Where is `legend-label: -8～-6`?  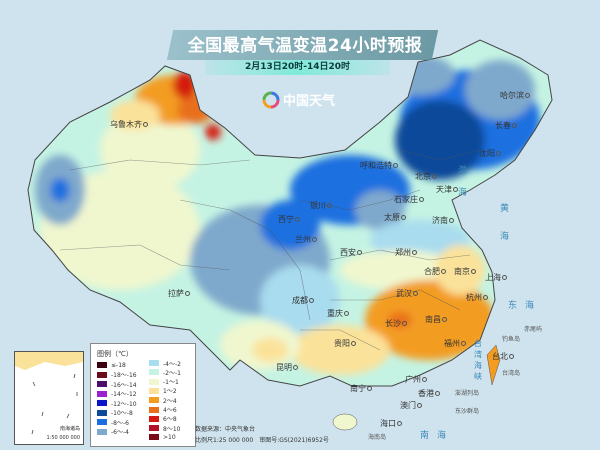 legend-label: -8～-6 is located at coordinates (120, 423).